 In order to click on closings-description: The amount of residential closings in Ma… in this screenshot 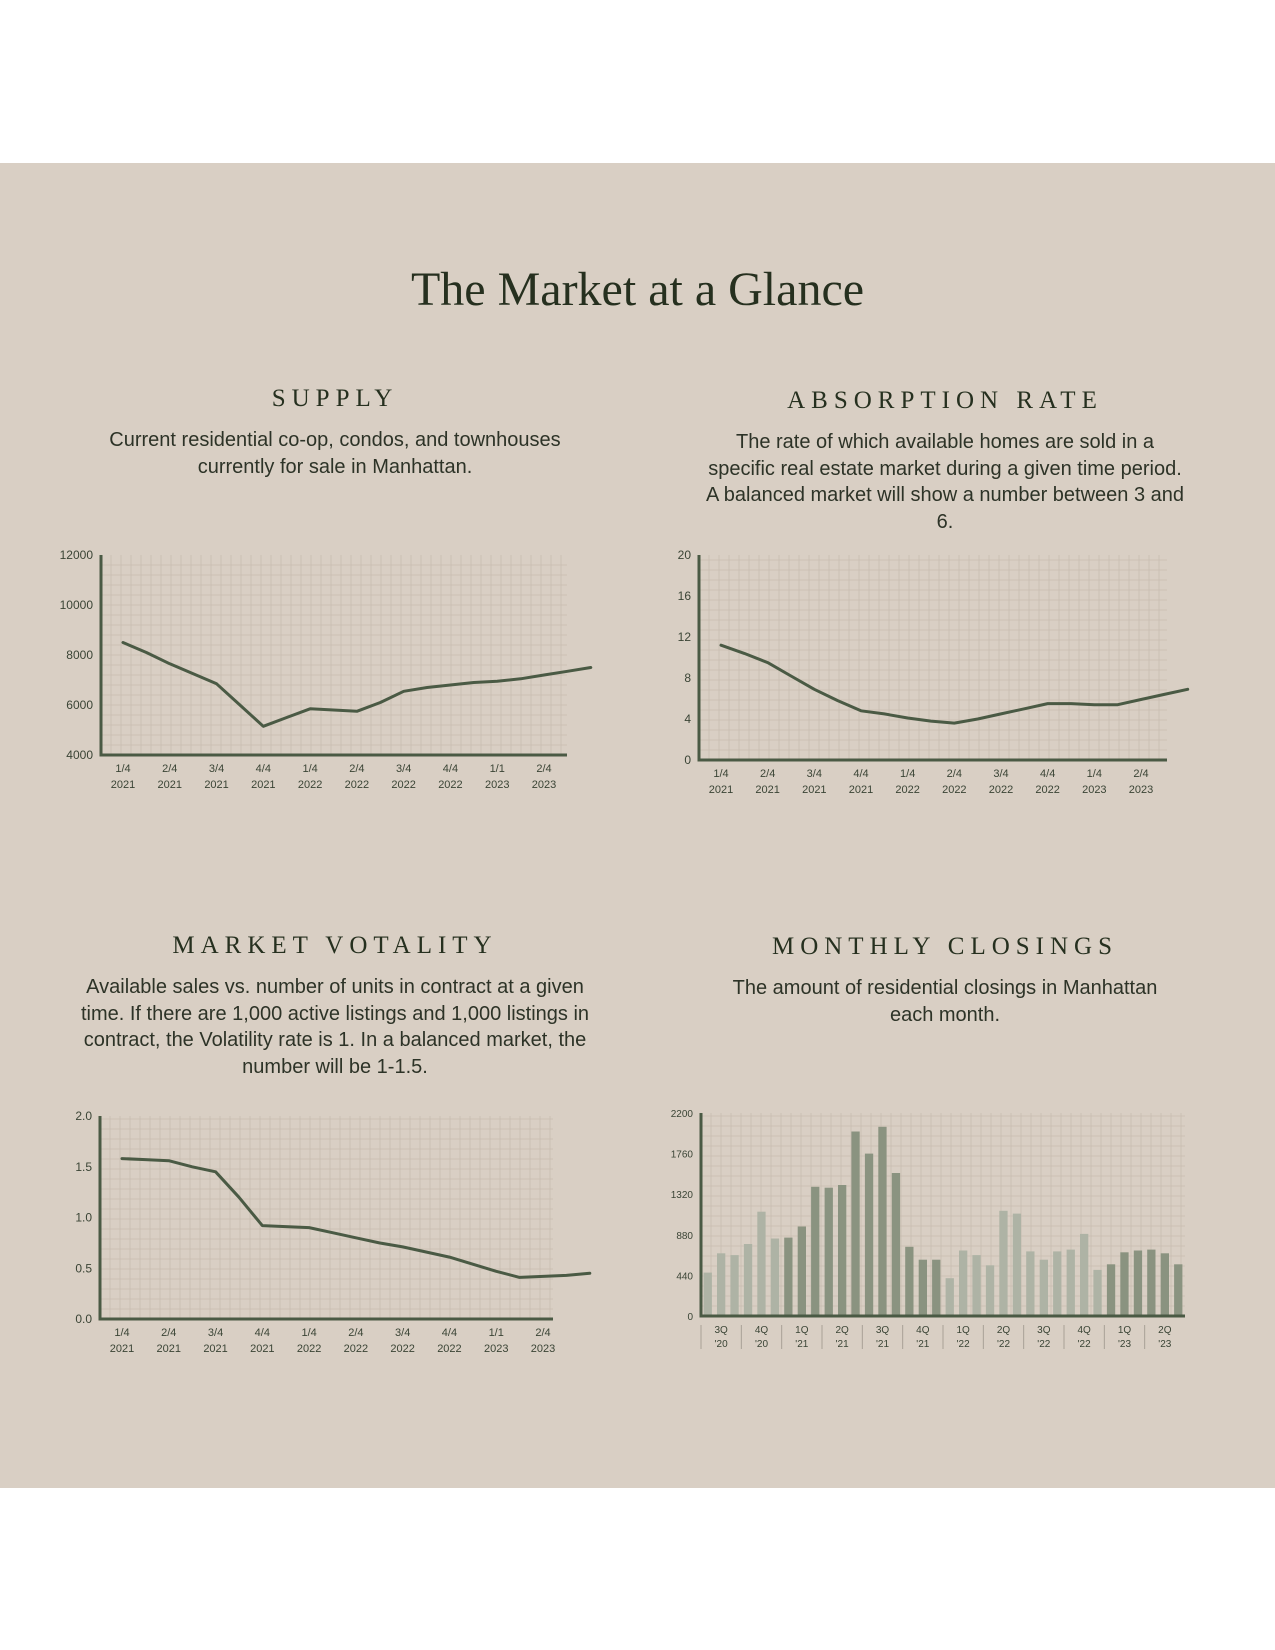, I will do `click(945, 1001)`.